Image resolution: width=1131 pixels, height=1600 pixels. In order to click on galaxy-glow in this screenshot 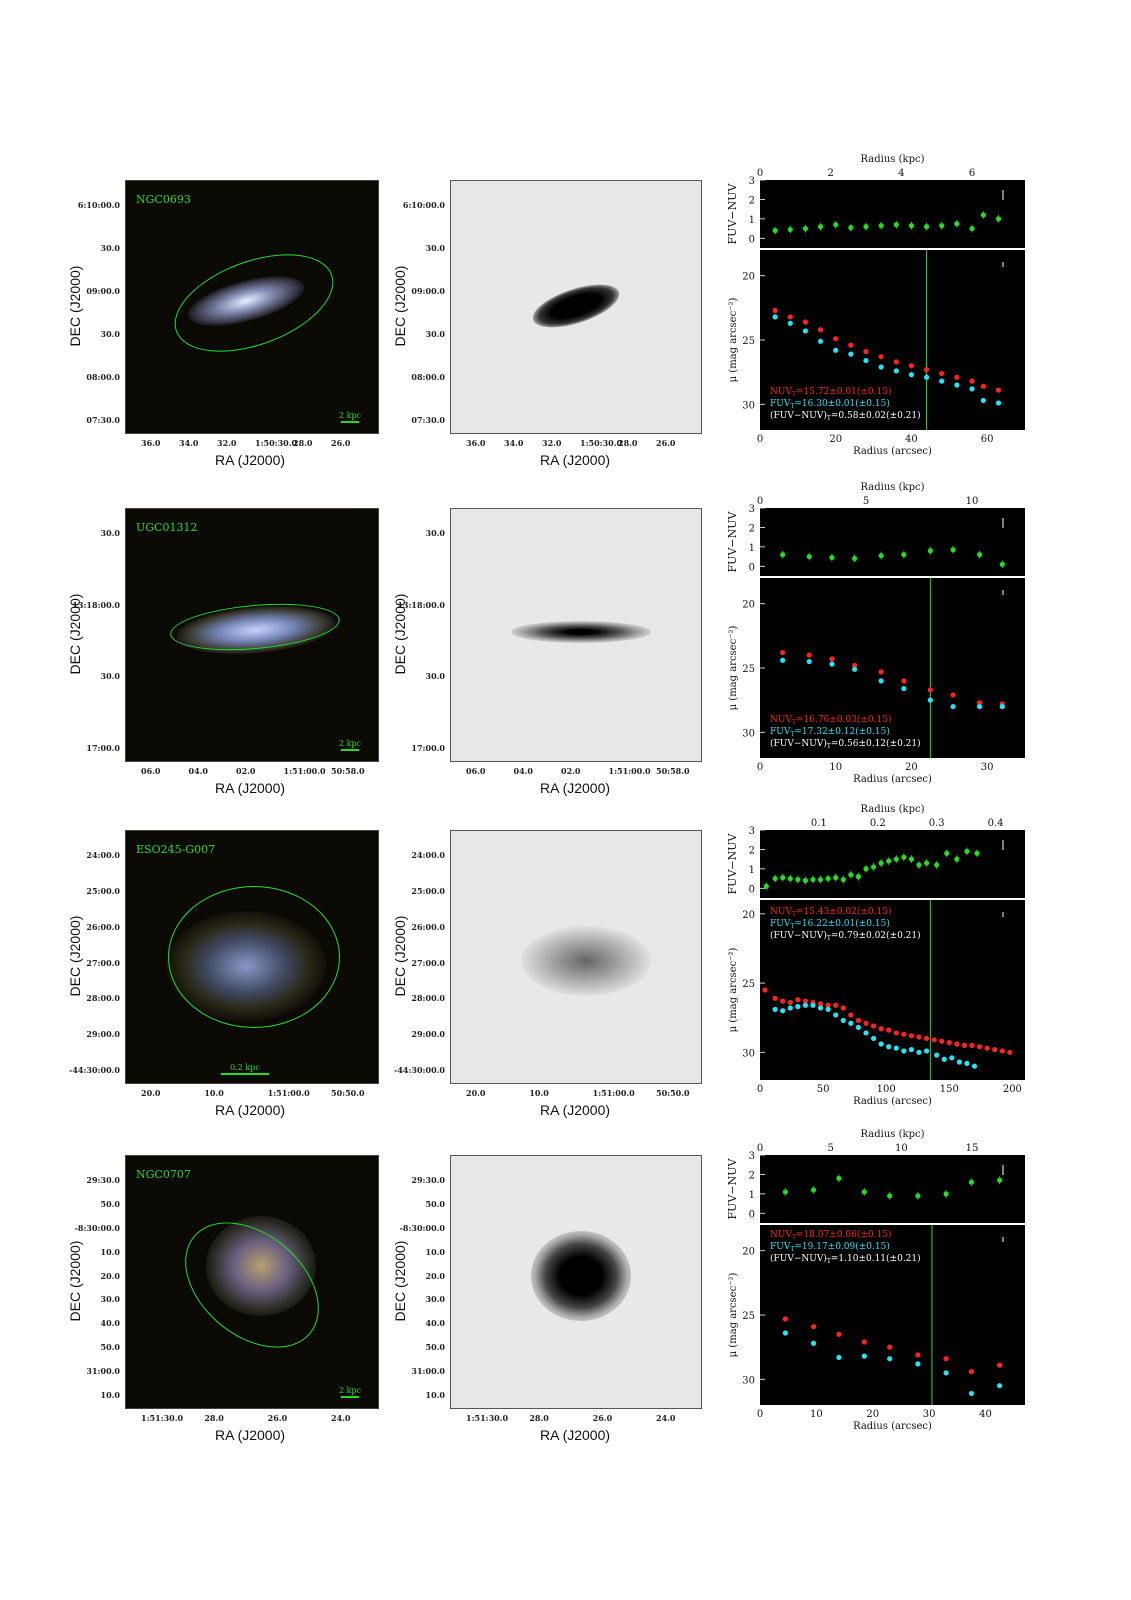, I will do `click(261, 1266)`.